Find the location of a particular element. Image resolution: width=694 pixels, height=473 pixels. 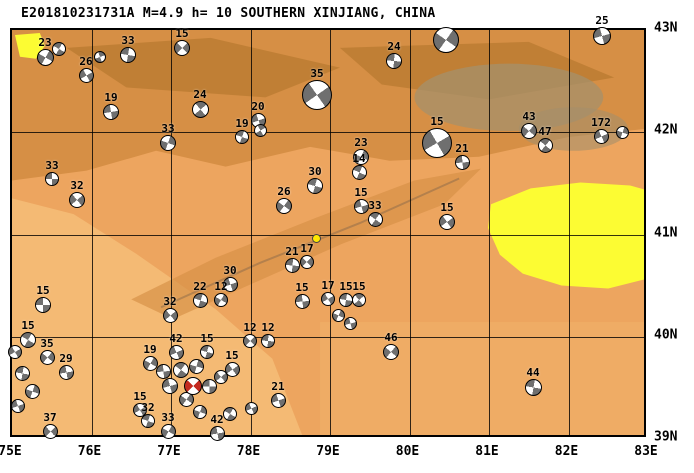

lon-axis-label: 81E is located at coordinates (487, 451).